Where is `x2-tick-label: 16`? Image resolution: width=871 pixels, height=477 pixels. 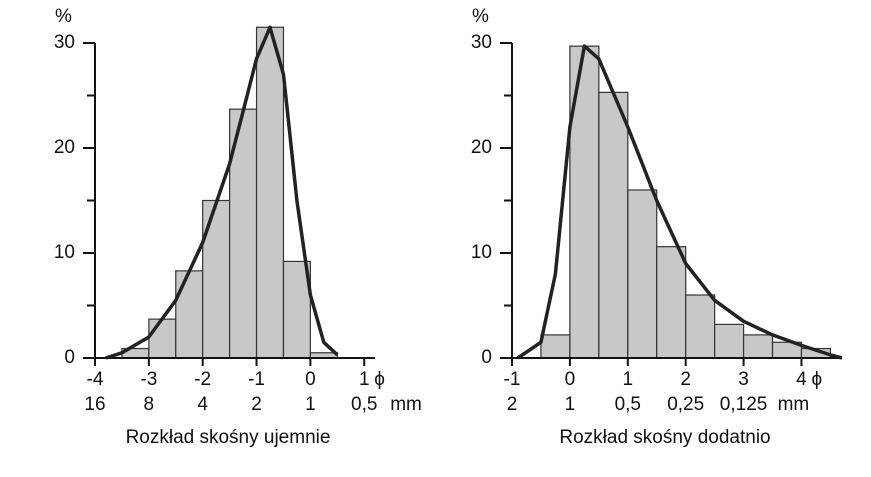
x2-tick-label: 16 is located at coordinates (94, 404).